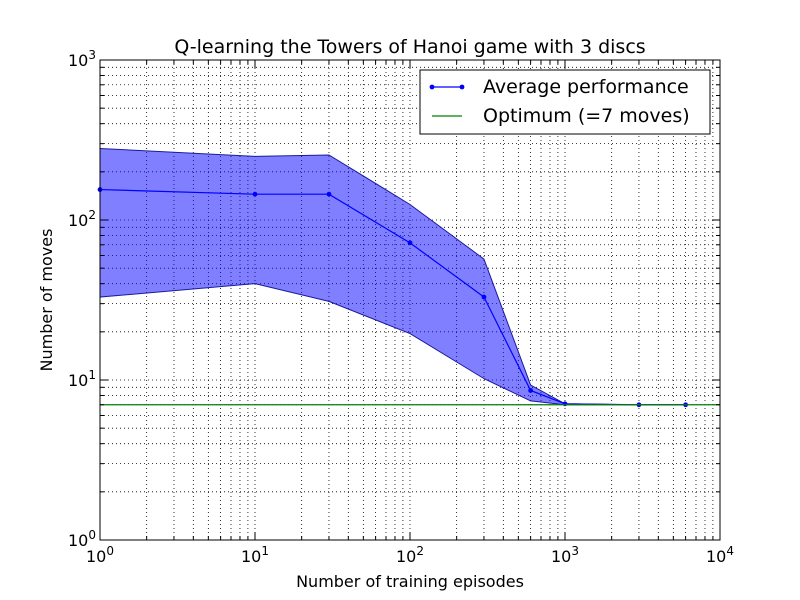 The height and width of the screenshot is (600, 800). What do you see at coordinates (82, 379) in the screenshot?
I see `y-tick-label: 10¹` at bounding box center [82, 379].